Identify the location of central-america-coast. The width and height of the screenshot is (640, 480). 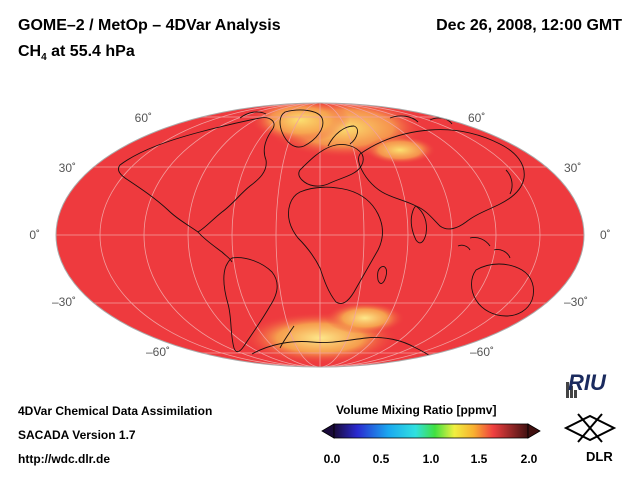
(215, 247).